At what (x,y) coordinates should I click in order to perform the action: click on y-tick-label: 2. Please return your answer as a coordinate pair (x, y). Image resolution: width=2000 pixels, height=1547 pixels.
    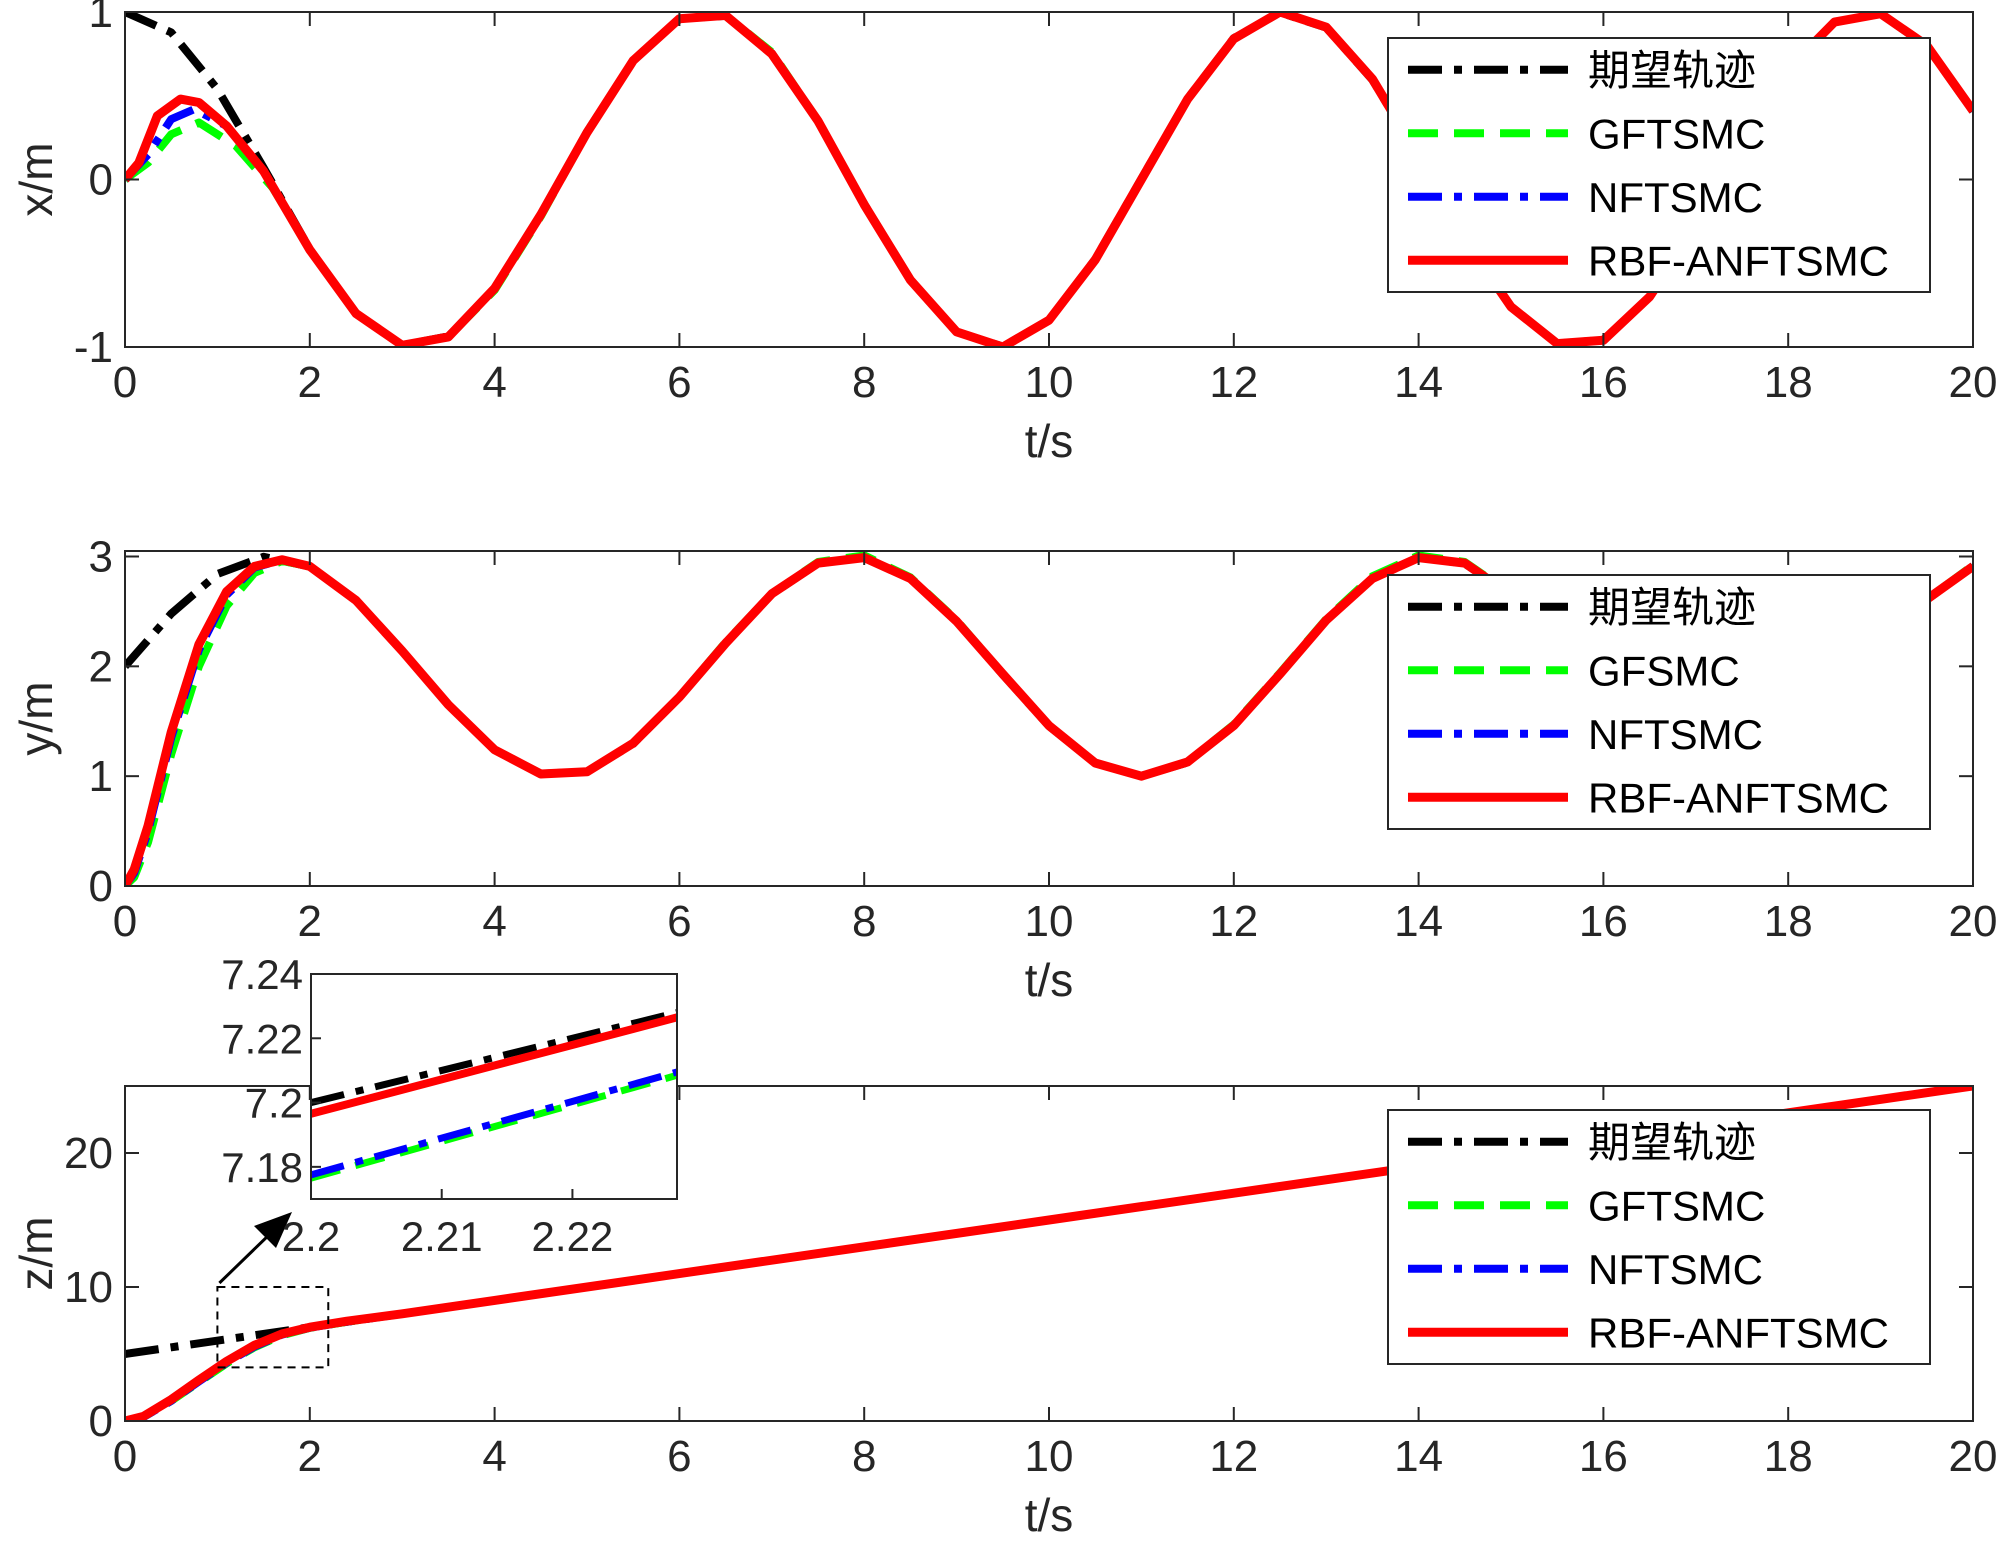
    Looking at the image, I should click on (101, 666).